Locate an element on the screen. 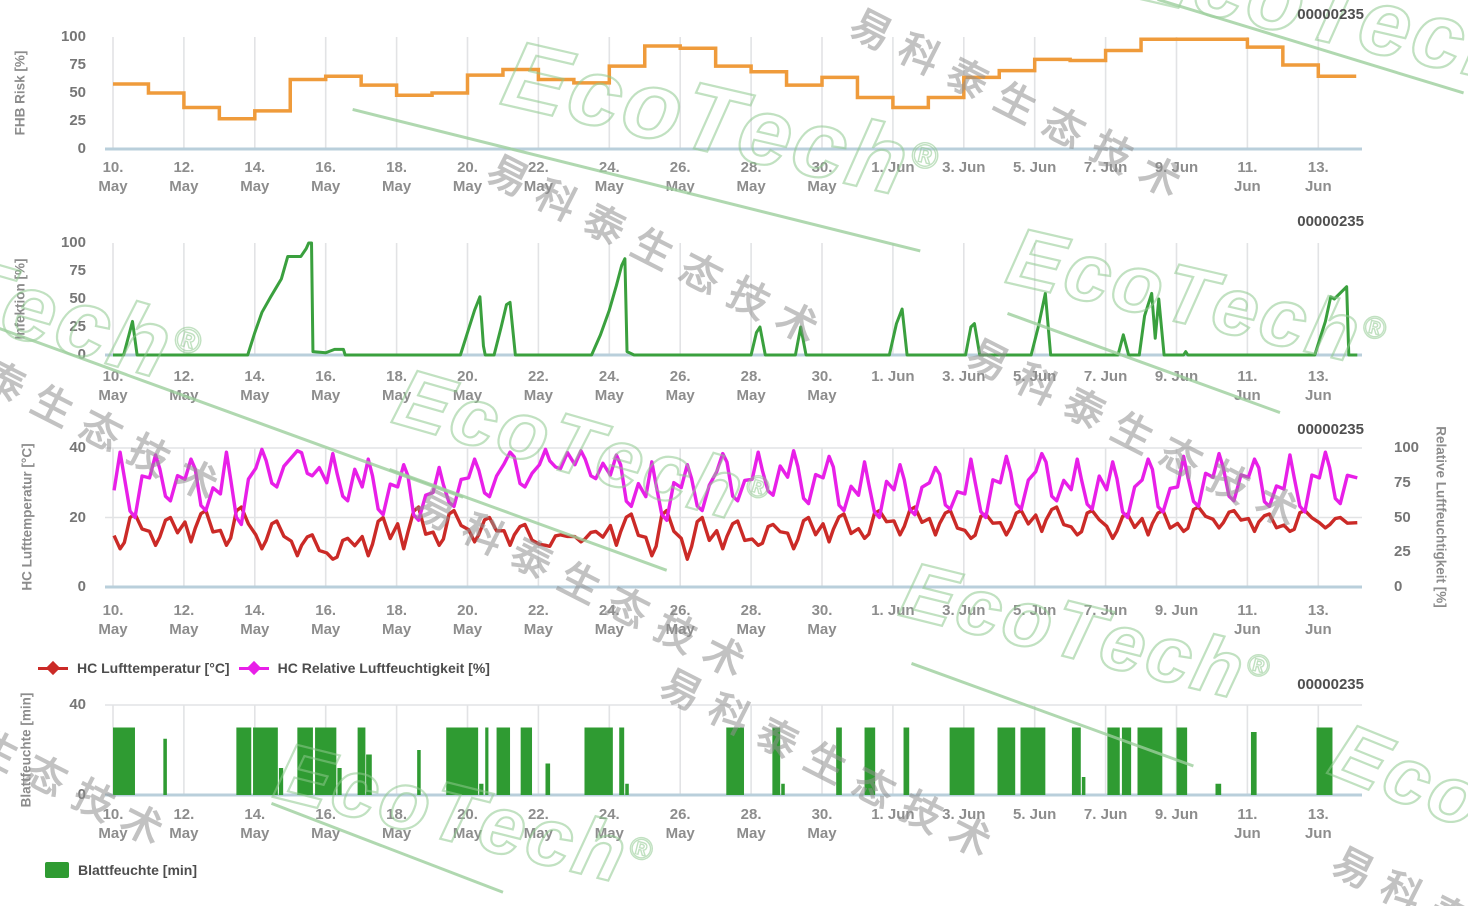  chart1-date-label: 18. May is located at coordinates (397, 177).